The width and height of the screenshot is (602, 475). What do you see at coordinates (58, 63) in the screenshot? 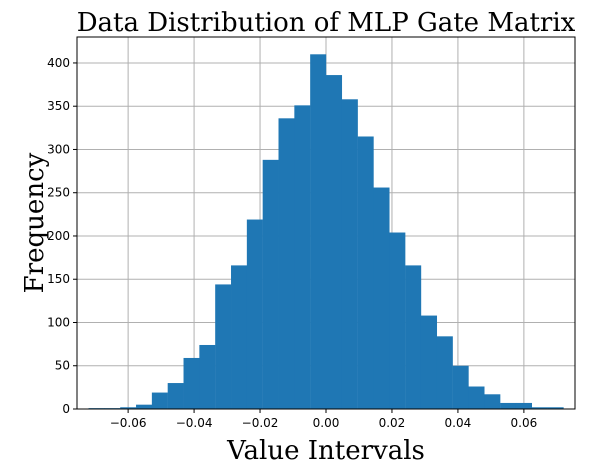
I see `y-tick-label: 400` at bounding box center [58, 63].